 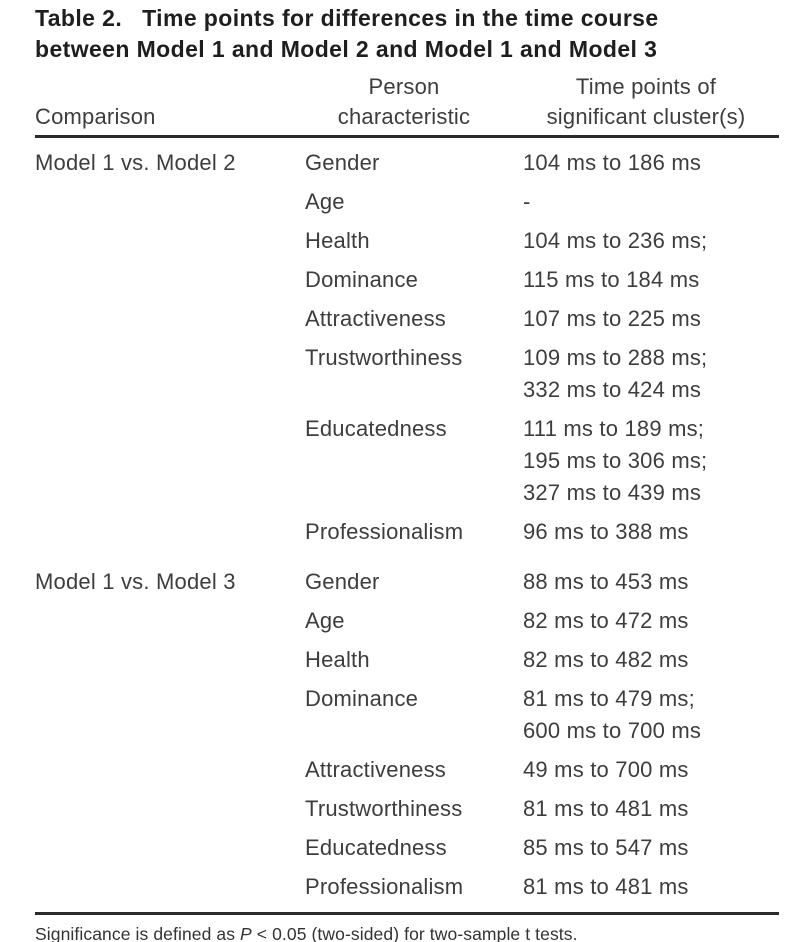 What do you see at coordinates (609, 698) in the screenshot?
I see `timepoint-line: 81 ms to 479 ms;` at bounding box center [609, 698].